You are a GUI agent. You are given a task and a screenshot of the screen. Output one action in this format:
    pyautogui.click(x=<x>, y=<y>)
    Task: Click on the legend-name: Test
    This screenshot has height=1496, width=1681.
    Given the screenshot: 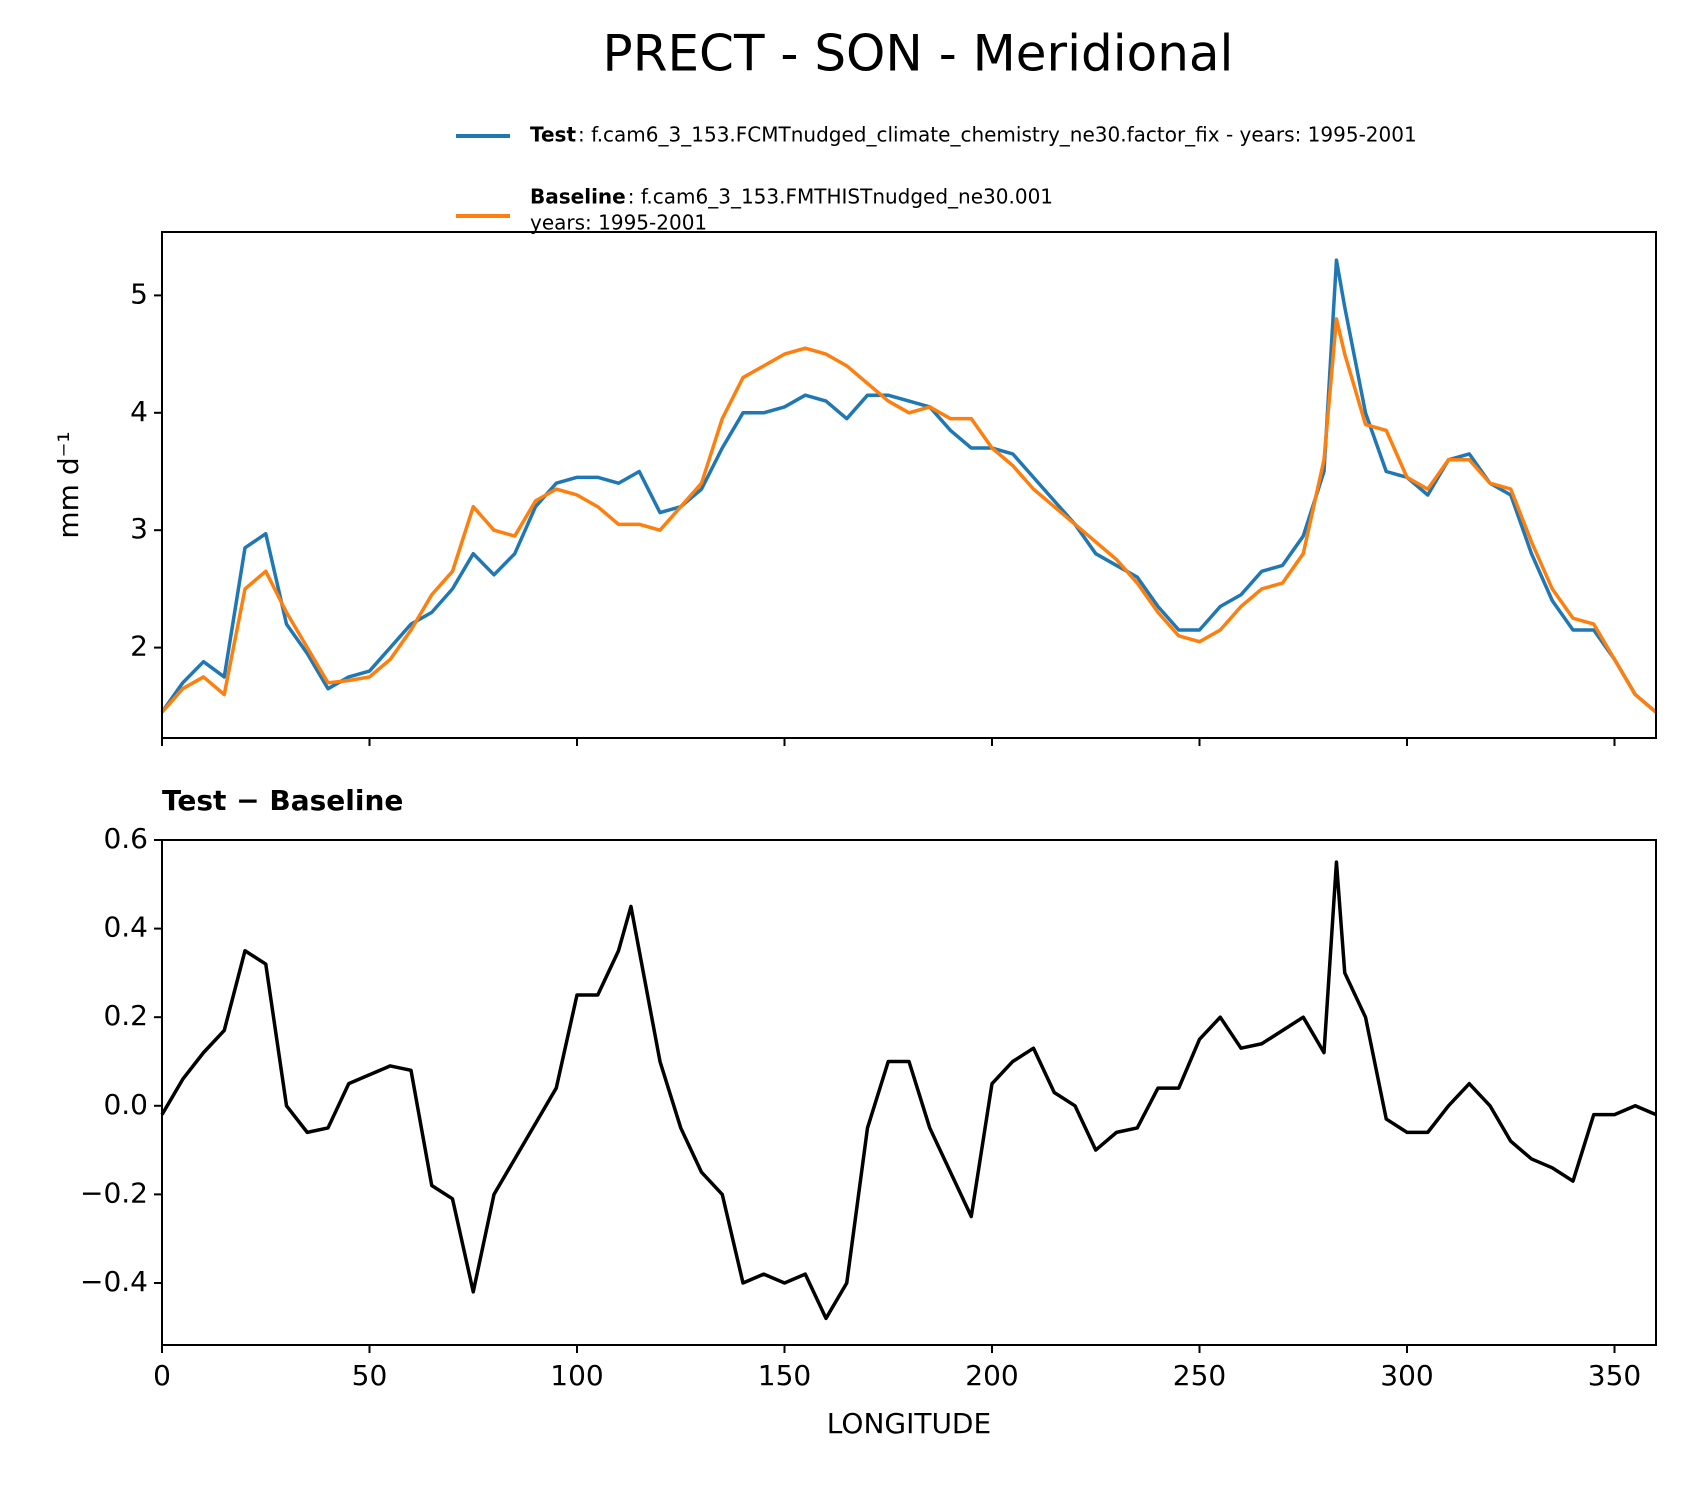 What is the action you would take?
    pyautogui.click(x=553, y=135)
    